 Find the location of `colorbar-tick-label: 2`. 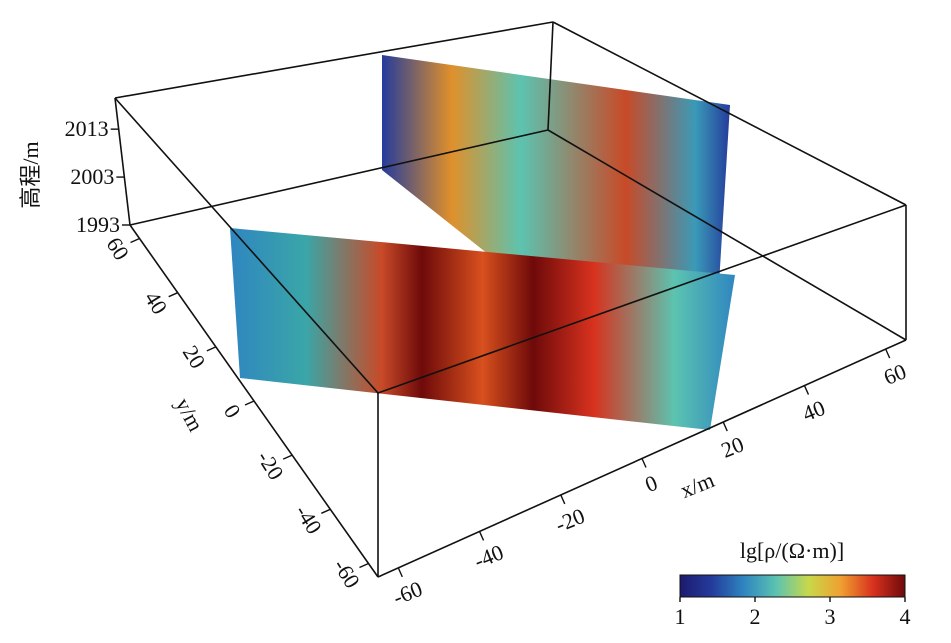

colorbar-tick-label: 2 is located at coordinates (755, 616).